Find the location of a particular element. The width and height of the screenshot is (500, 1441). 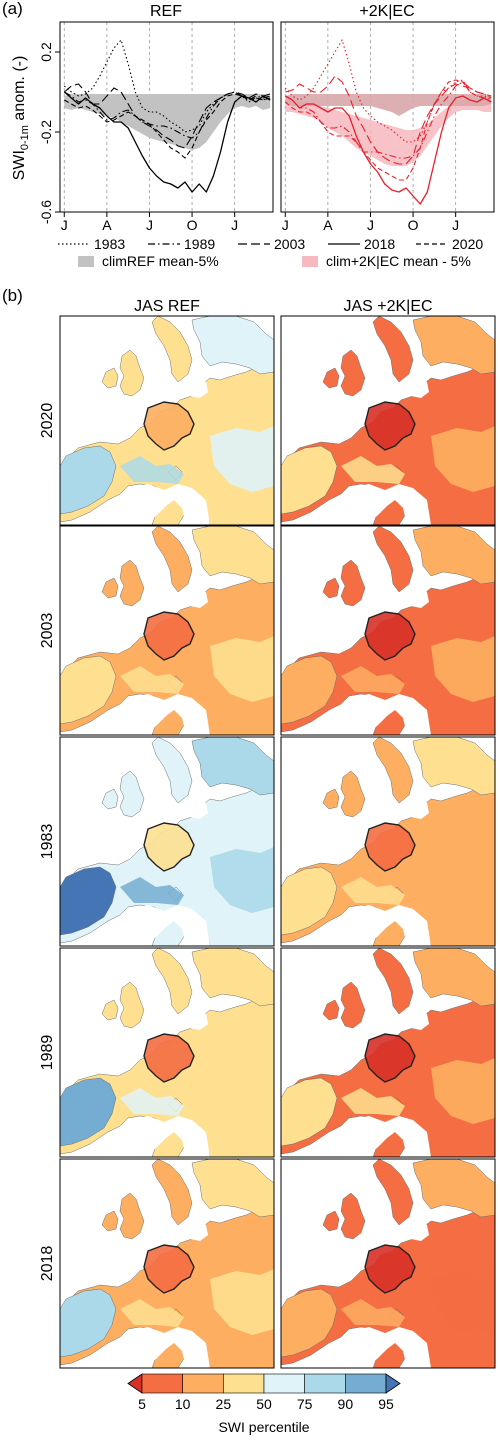

map-row-label-1989: 1989 is located at coordinates (47, 1053).